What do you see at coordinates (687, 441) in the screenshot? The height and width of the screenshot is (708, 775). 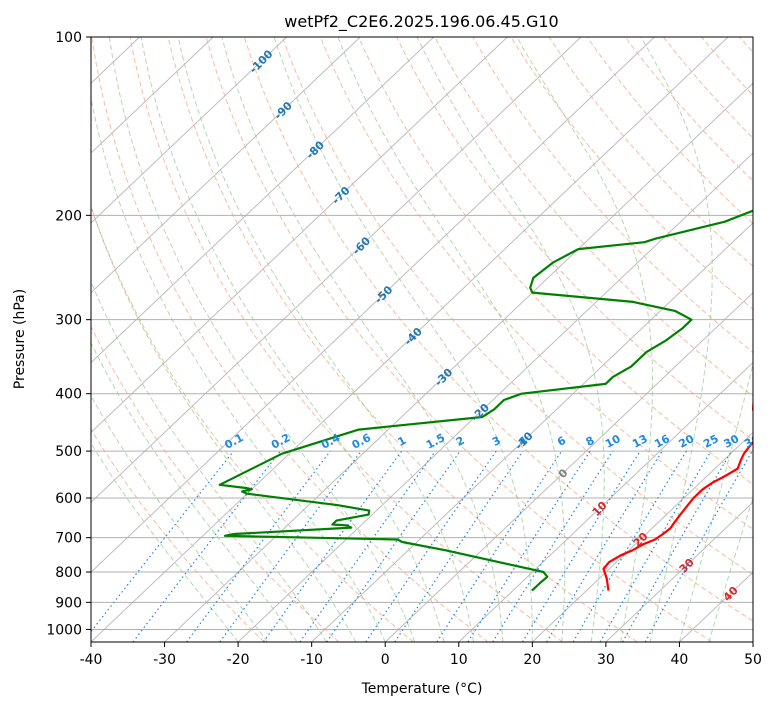 I see `mixing-ratio-label: 20` at bounding box center [687, 441].